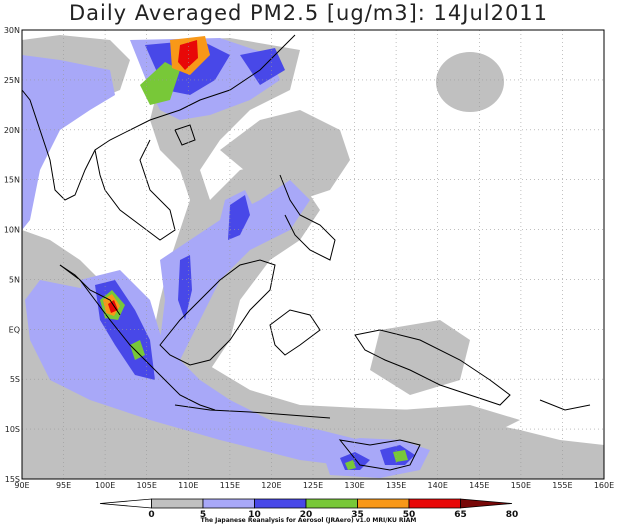 This screenshot has height=529, width=617. Describe the element at coordinates (479, 485) in the screenshot. I see `lon-tick-label: 145E` at that location.